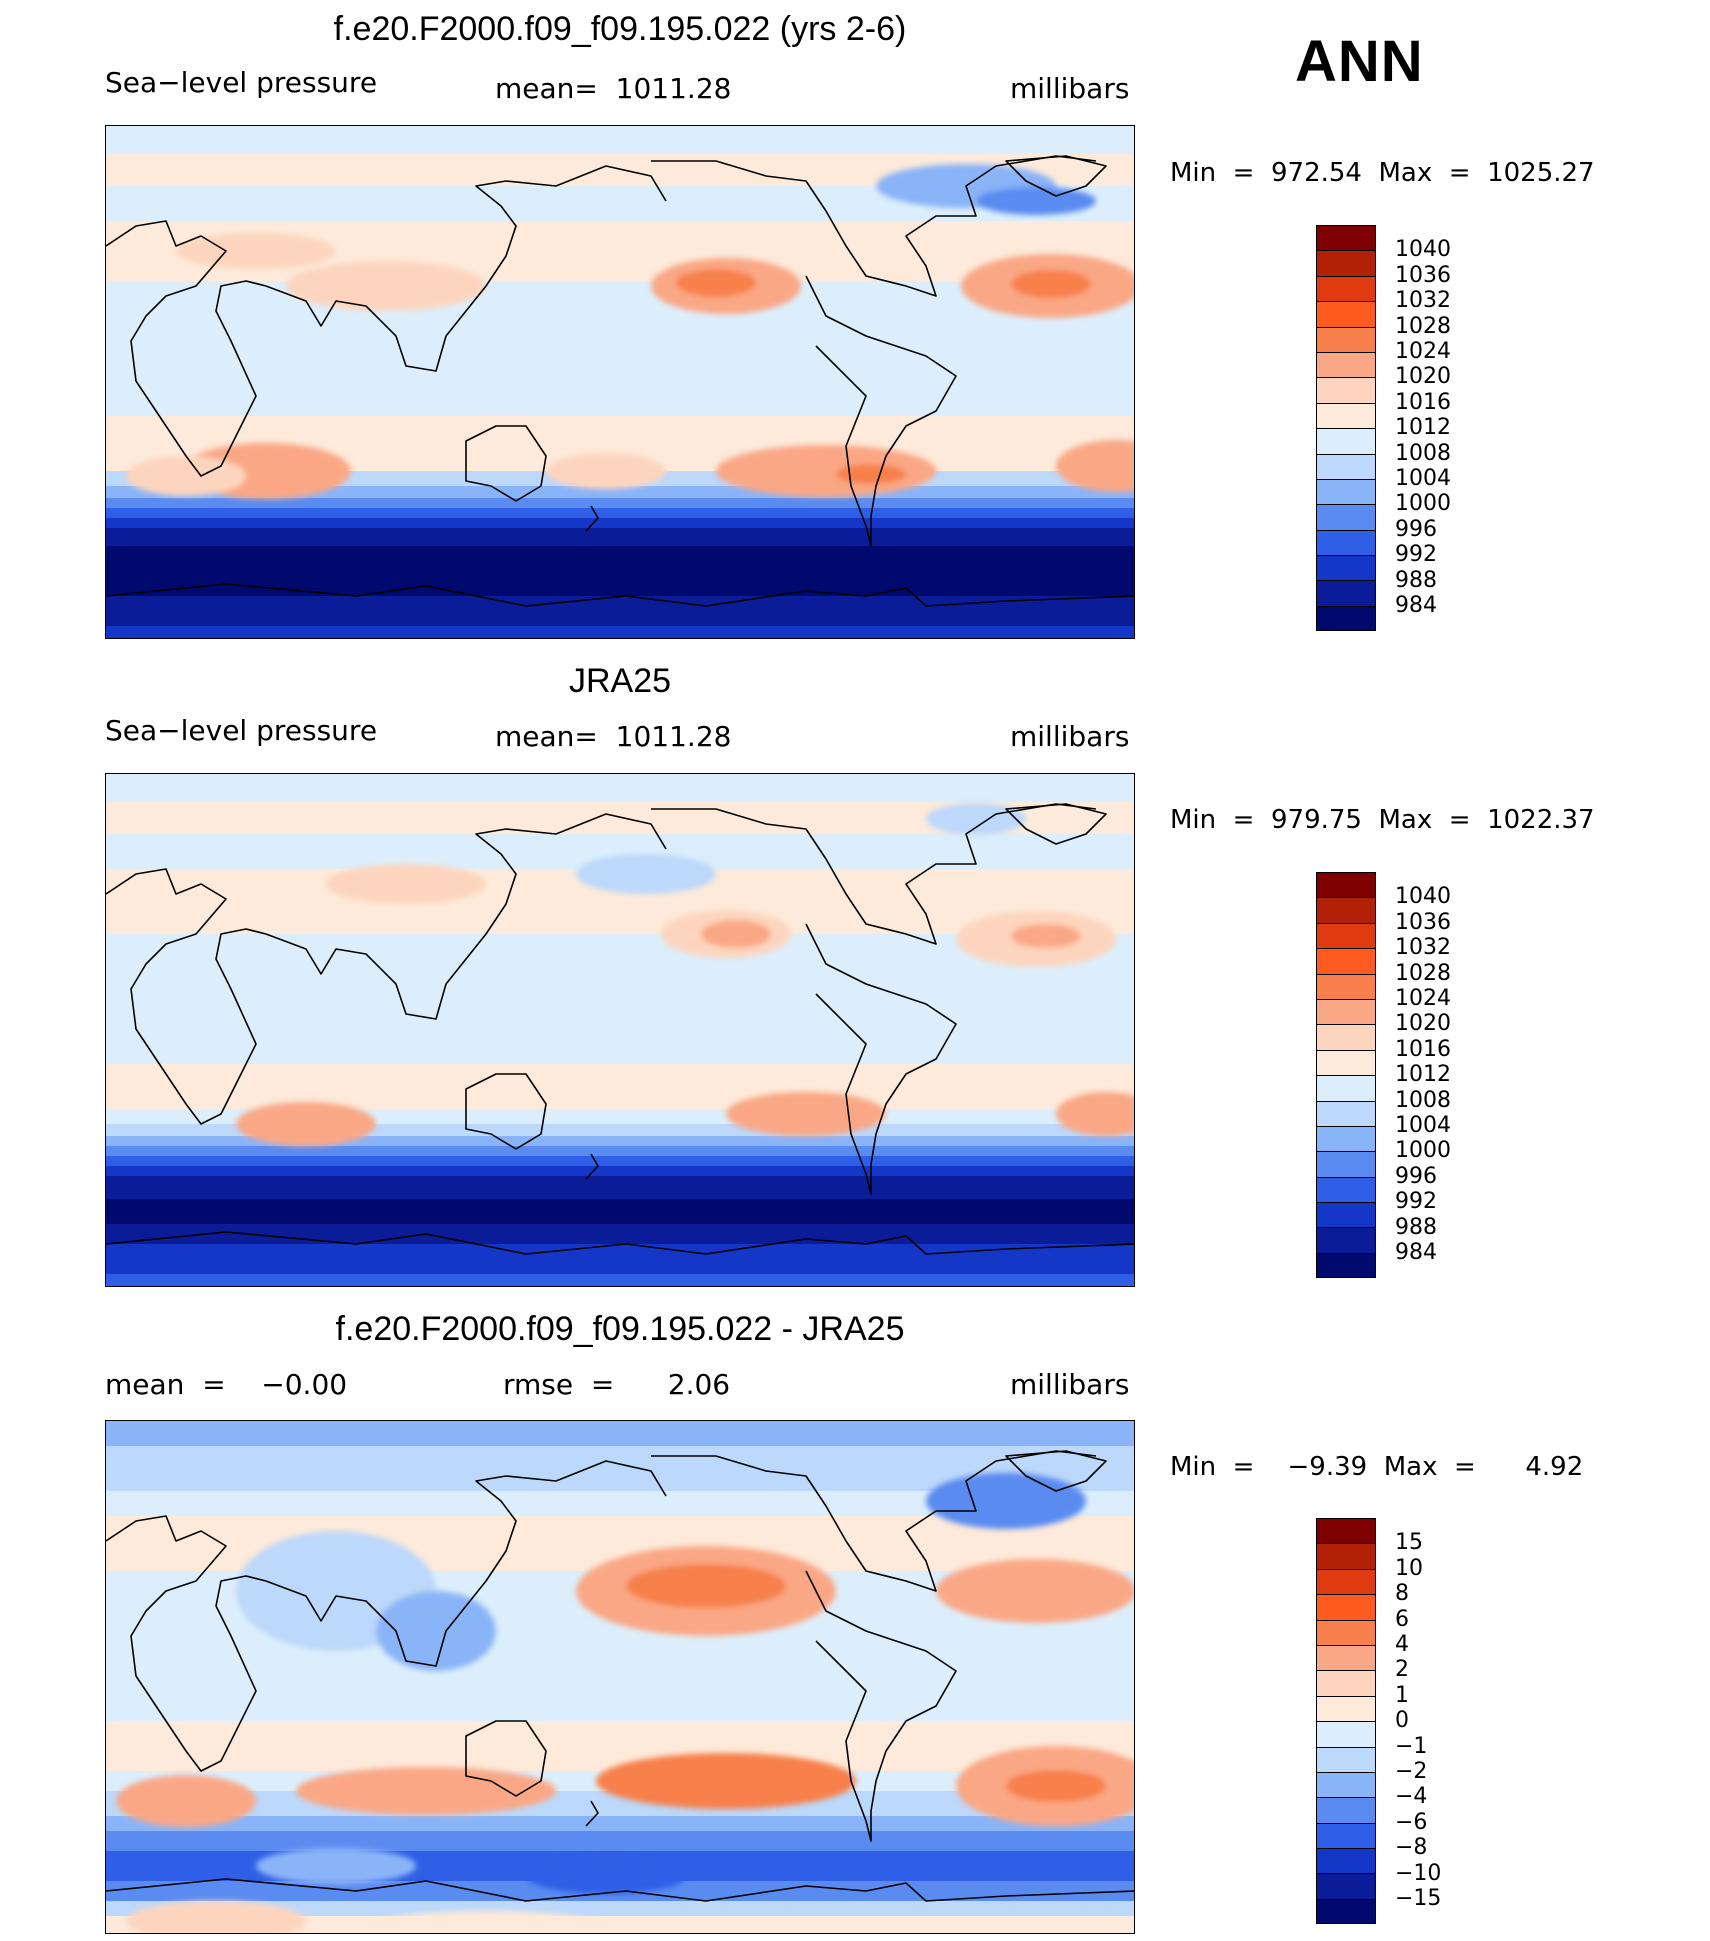  I want to click on colorbar-tick-label: −15, so click(1418, 1898).